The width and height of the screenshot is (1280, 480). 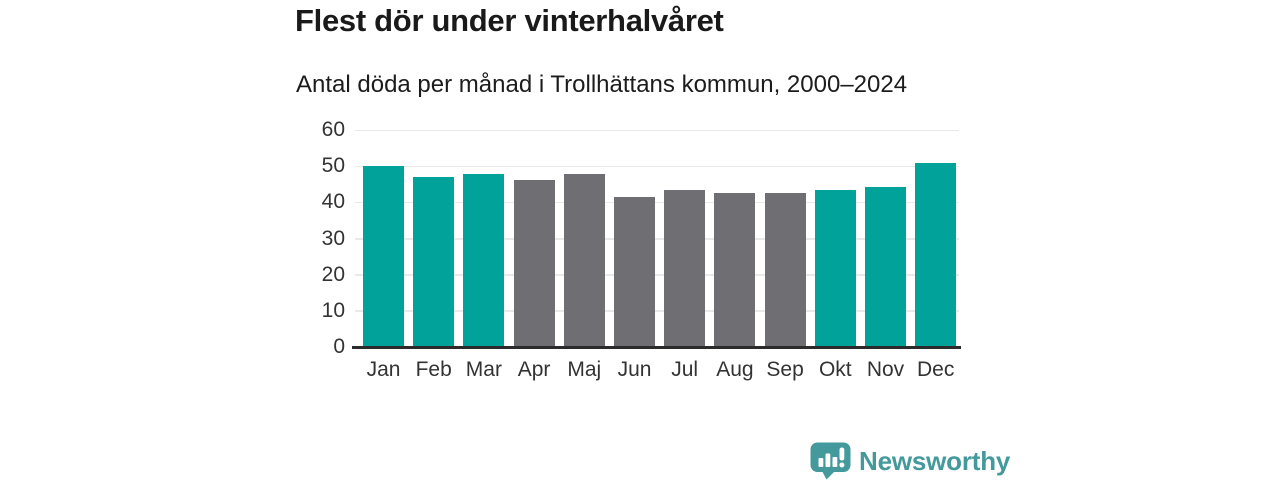 What do you see at coordinates (634, 271) in the screenshot?
I see `bar-jun` at bounding box center [634, 271].